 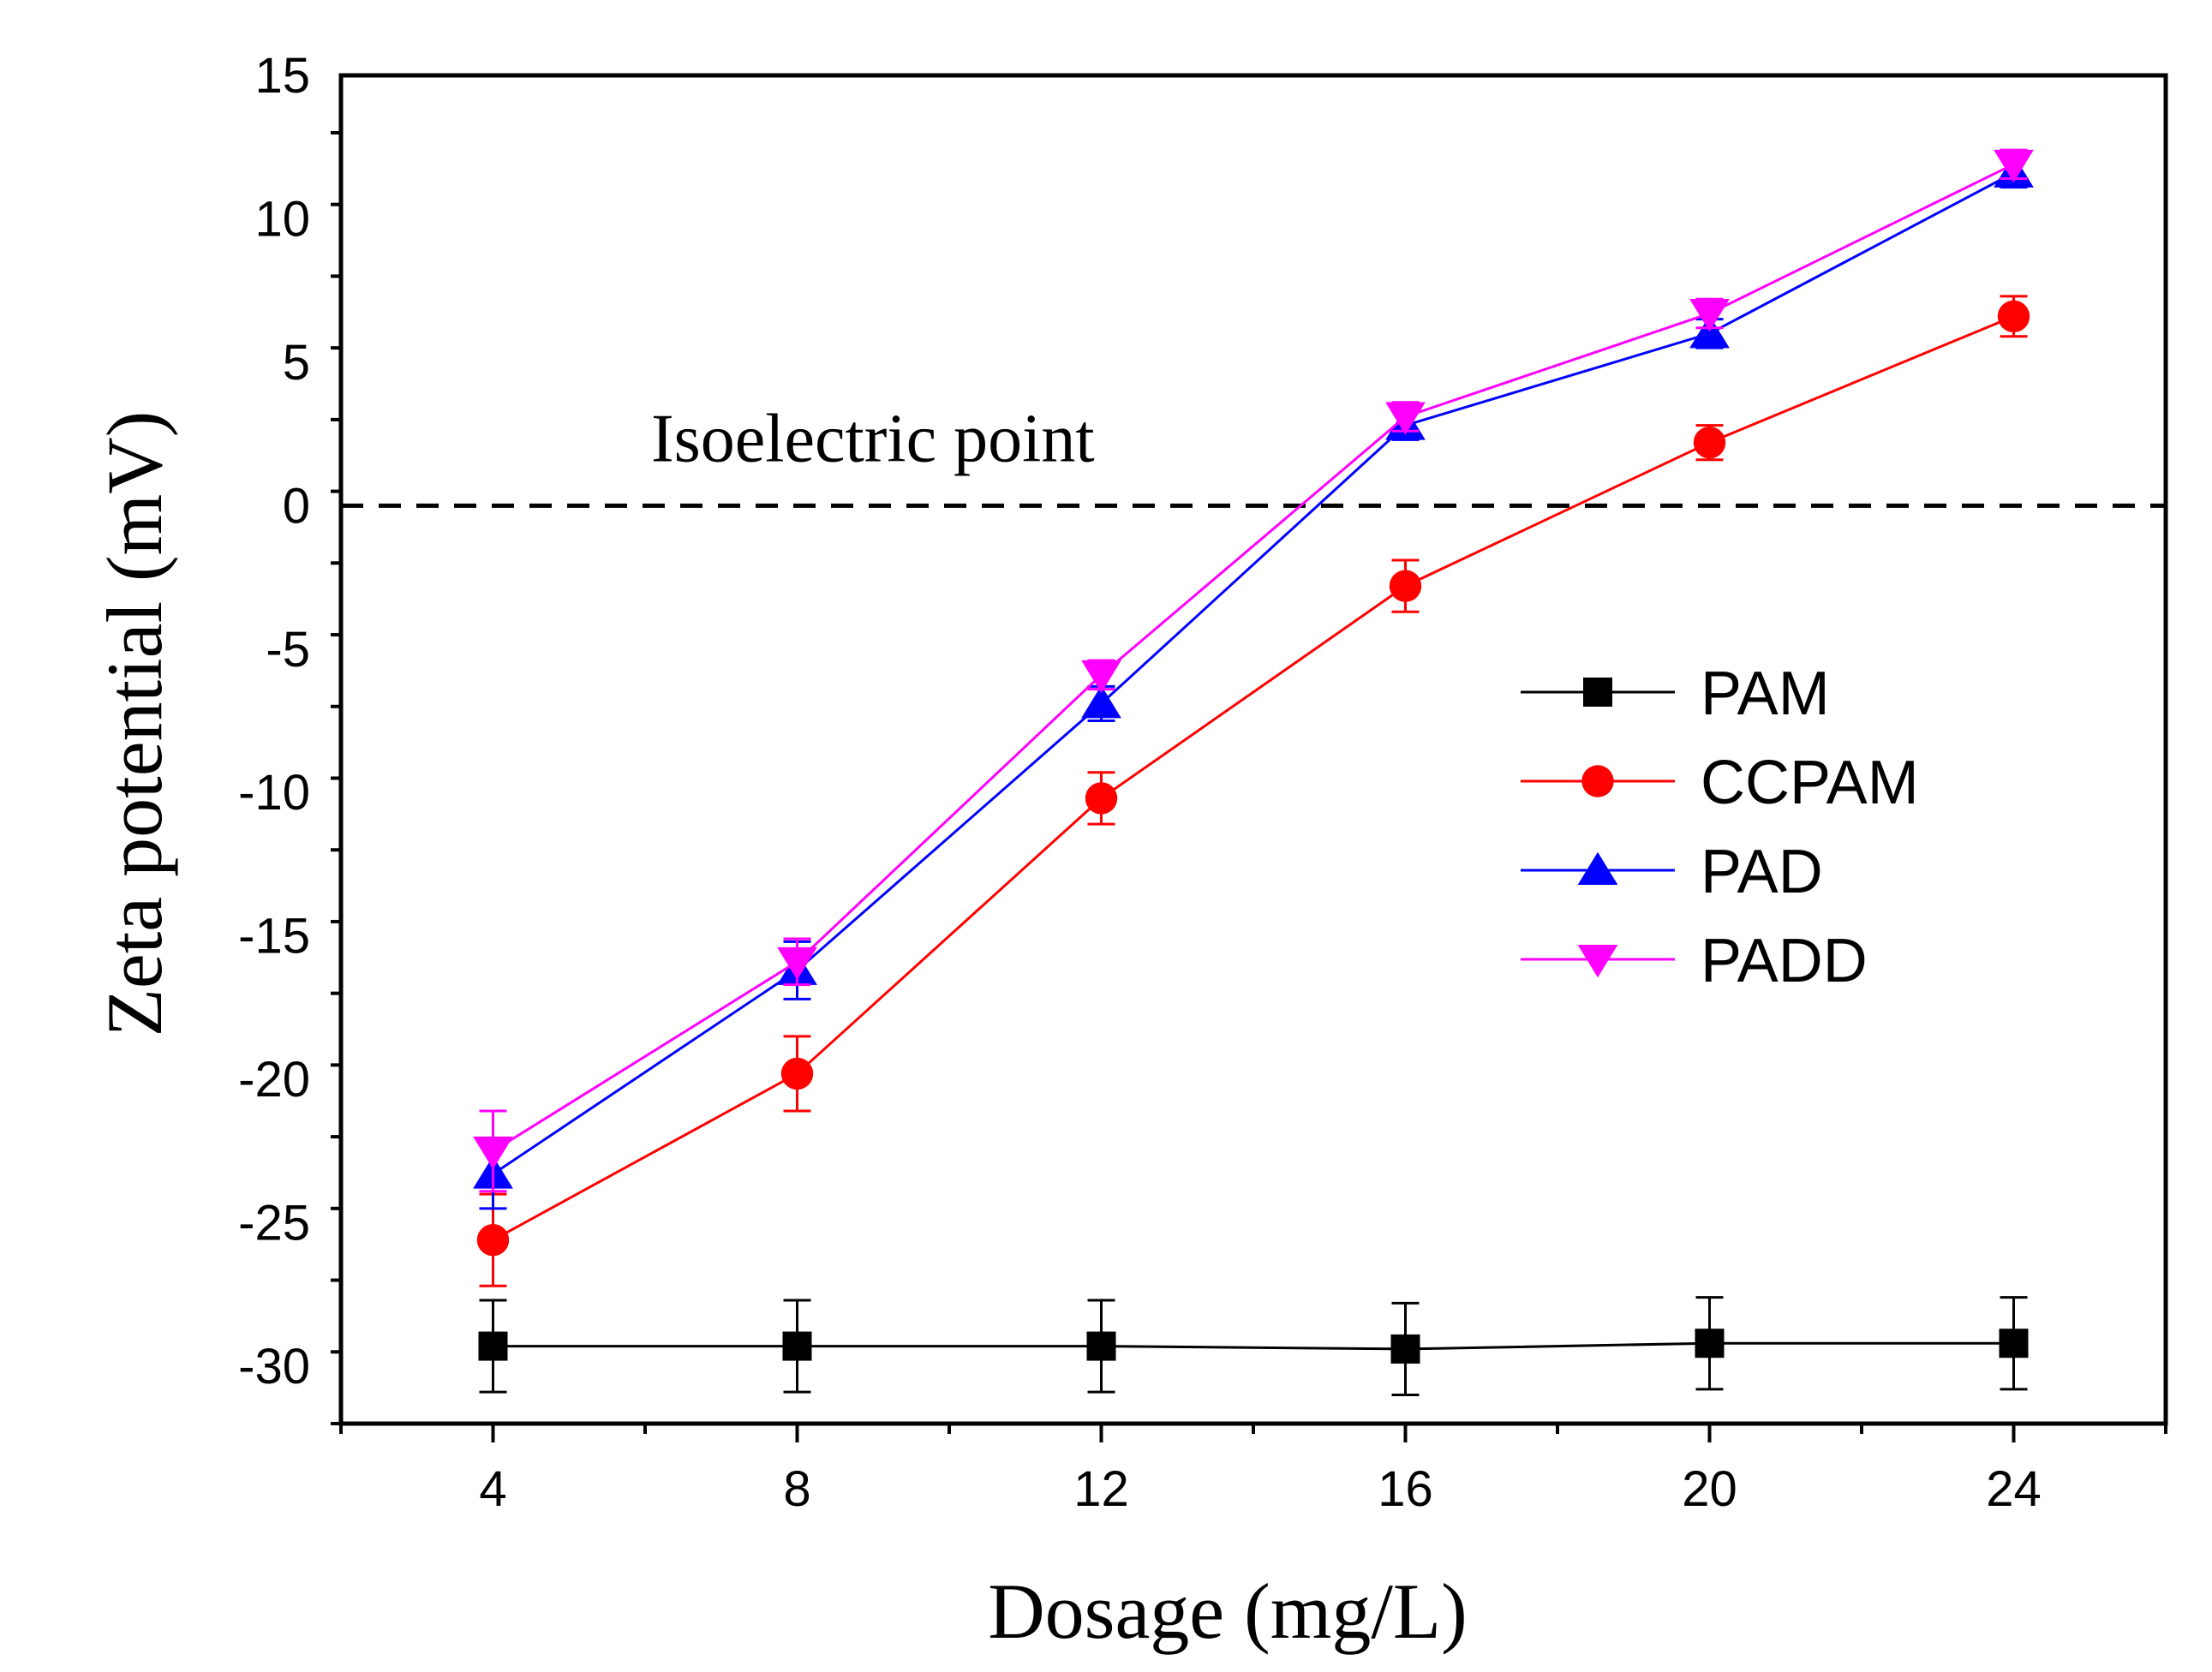 What do you see at coordinates (2014, 1489) in the screenshot?
I see `x-tick-label: 24` at bounding box center [2014, 1489].